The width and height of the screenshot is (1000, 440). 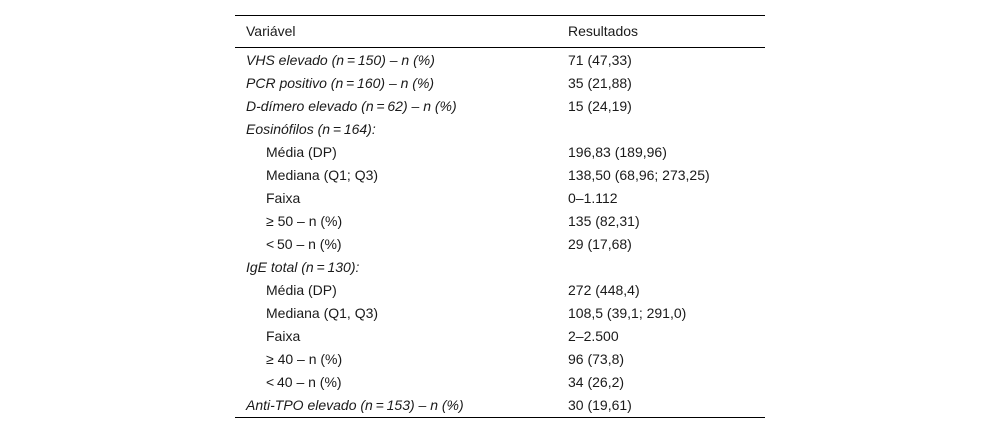 What do you see at coordinates (340, 83) in the screenshot?
I see `row-variable: PCR positivo (n = 160) – n (%)` at bounding box center [340, 83].